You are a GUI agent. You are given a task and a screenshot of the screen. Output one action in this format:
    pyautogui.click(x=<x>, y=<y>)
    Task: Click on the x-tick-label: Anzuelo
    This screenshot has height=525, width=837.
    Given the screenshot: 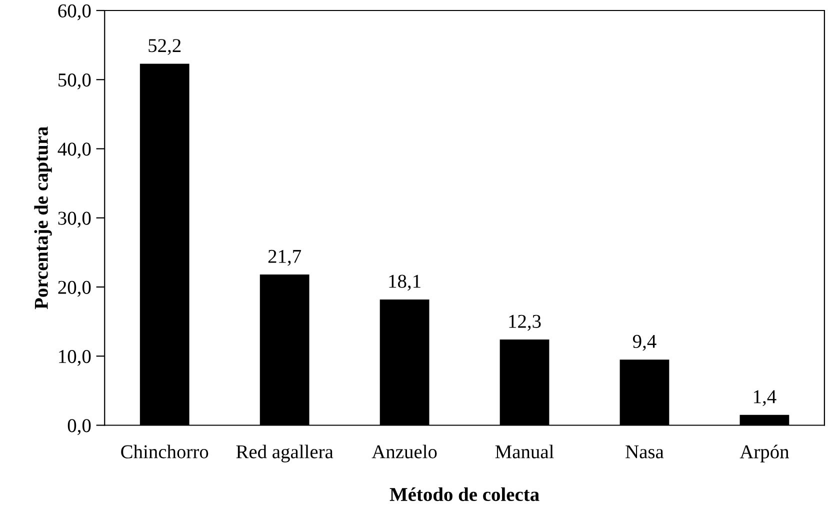 What is the action you would take?
    pyautogui.click(x=404, y=451)
    